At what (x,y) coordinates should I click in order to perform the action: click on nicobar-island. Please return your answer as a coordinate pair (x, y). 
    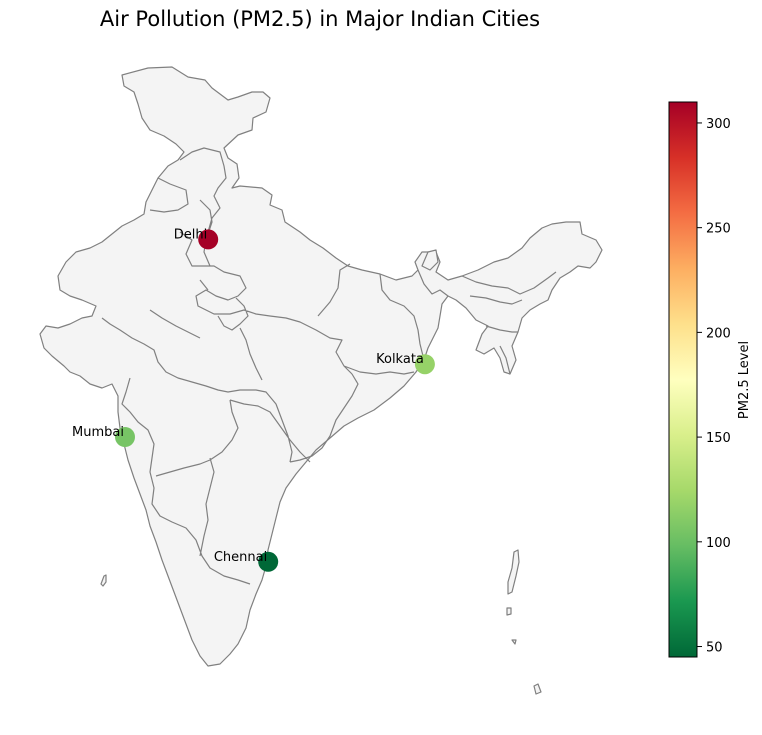
    Looking at the image, I should click on (537, 689).